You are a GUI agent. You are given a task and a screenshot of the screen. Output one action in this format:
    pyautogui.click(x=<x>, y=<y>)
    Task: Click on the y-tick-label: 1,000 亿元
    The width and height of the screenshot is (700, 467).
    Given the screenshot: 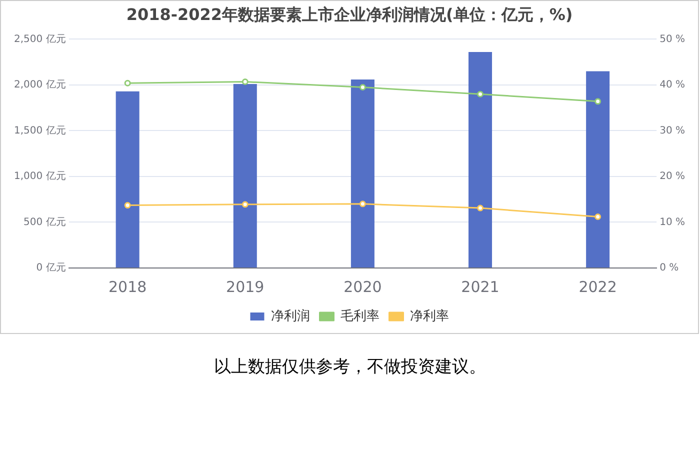 What is the action you would take?
    pyautogui.click(x=40, y=176)
    